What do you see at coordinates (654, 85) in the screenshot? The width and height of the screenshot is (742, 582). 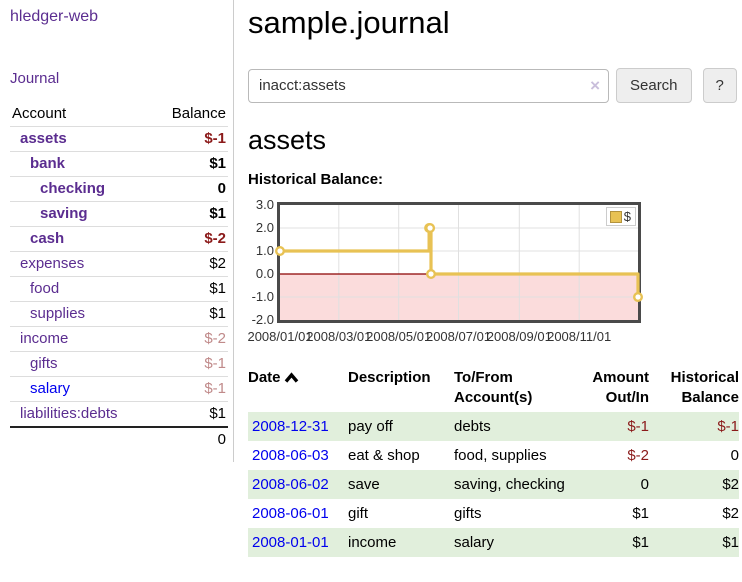 I see `search-button: Search` at bounding box center [654, 85].